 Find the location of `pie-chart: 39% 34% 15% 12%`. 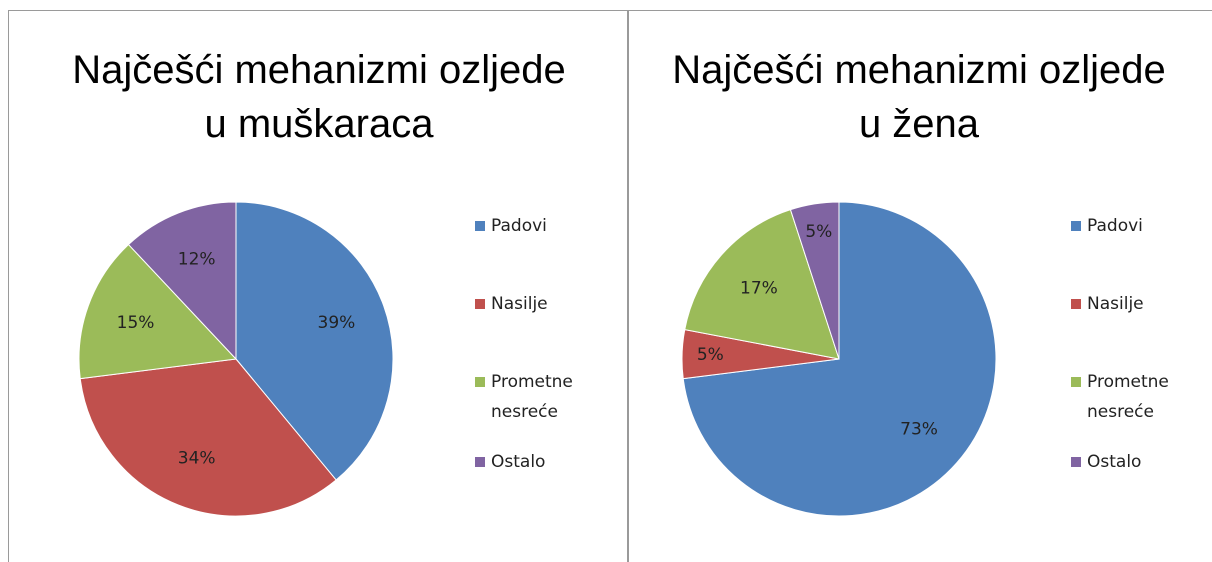

pie-chart: 39% 34% 15% 12% is located at coordinates (236, 359).